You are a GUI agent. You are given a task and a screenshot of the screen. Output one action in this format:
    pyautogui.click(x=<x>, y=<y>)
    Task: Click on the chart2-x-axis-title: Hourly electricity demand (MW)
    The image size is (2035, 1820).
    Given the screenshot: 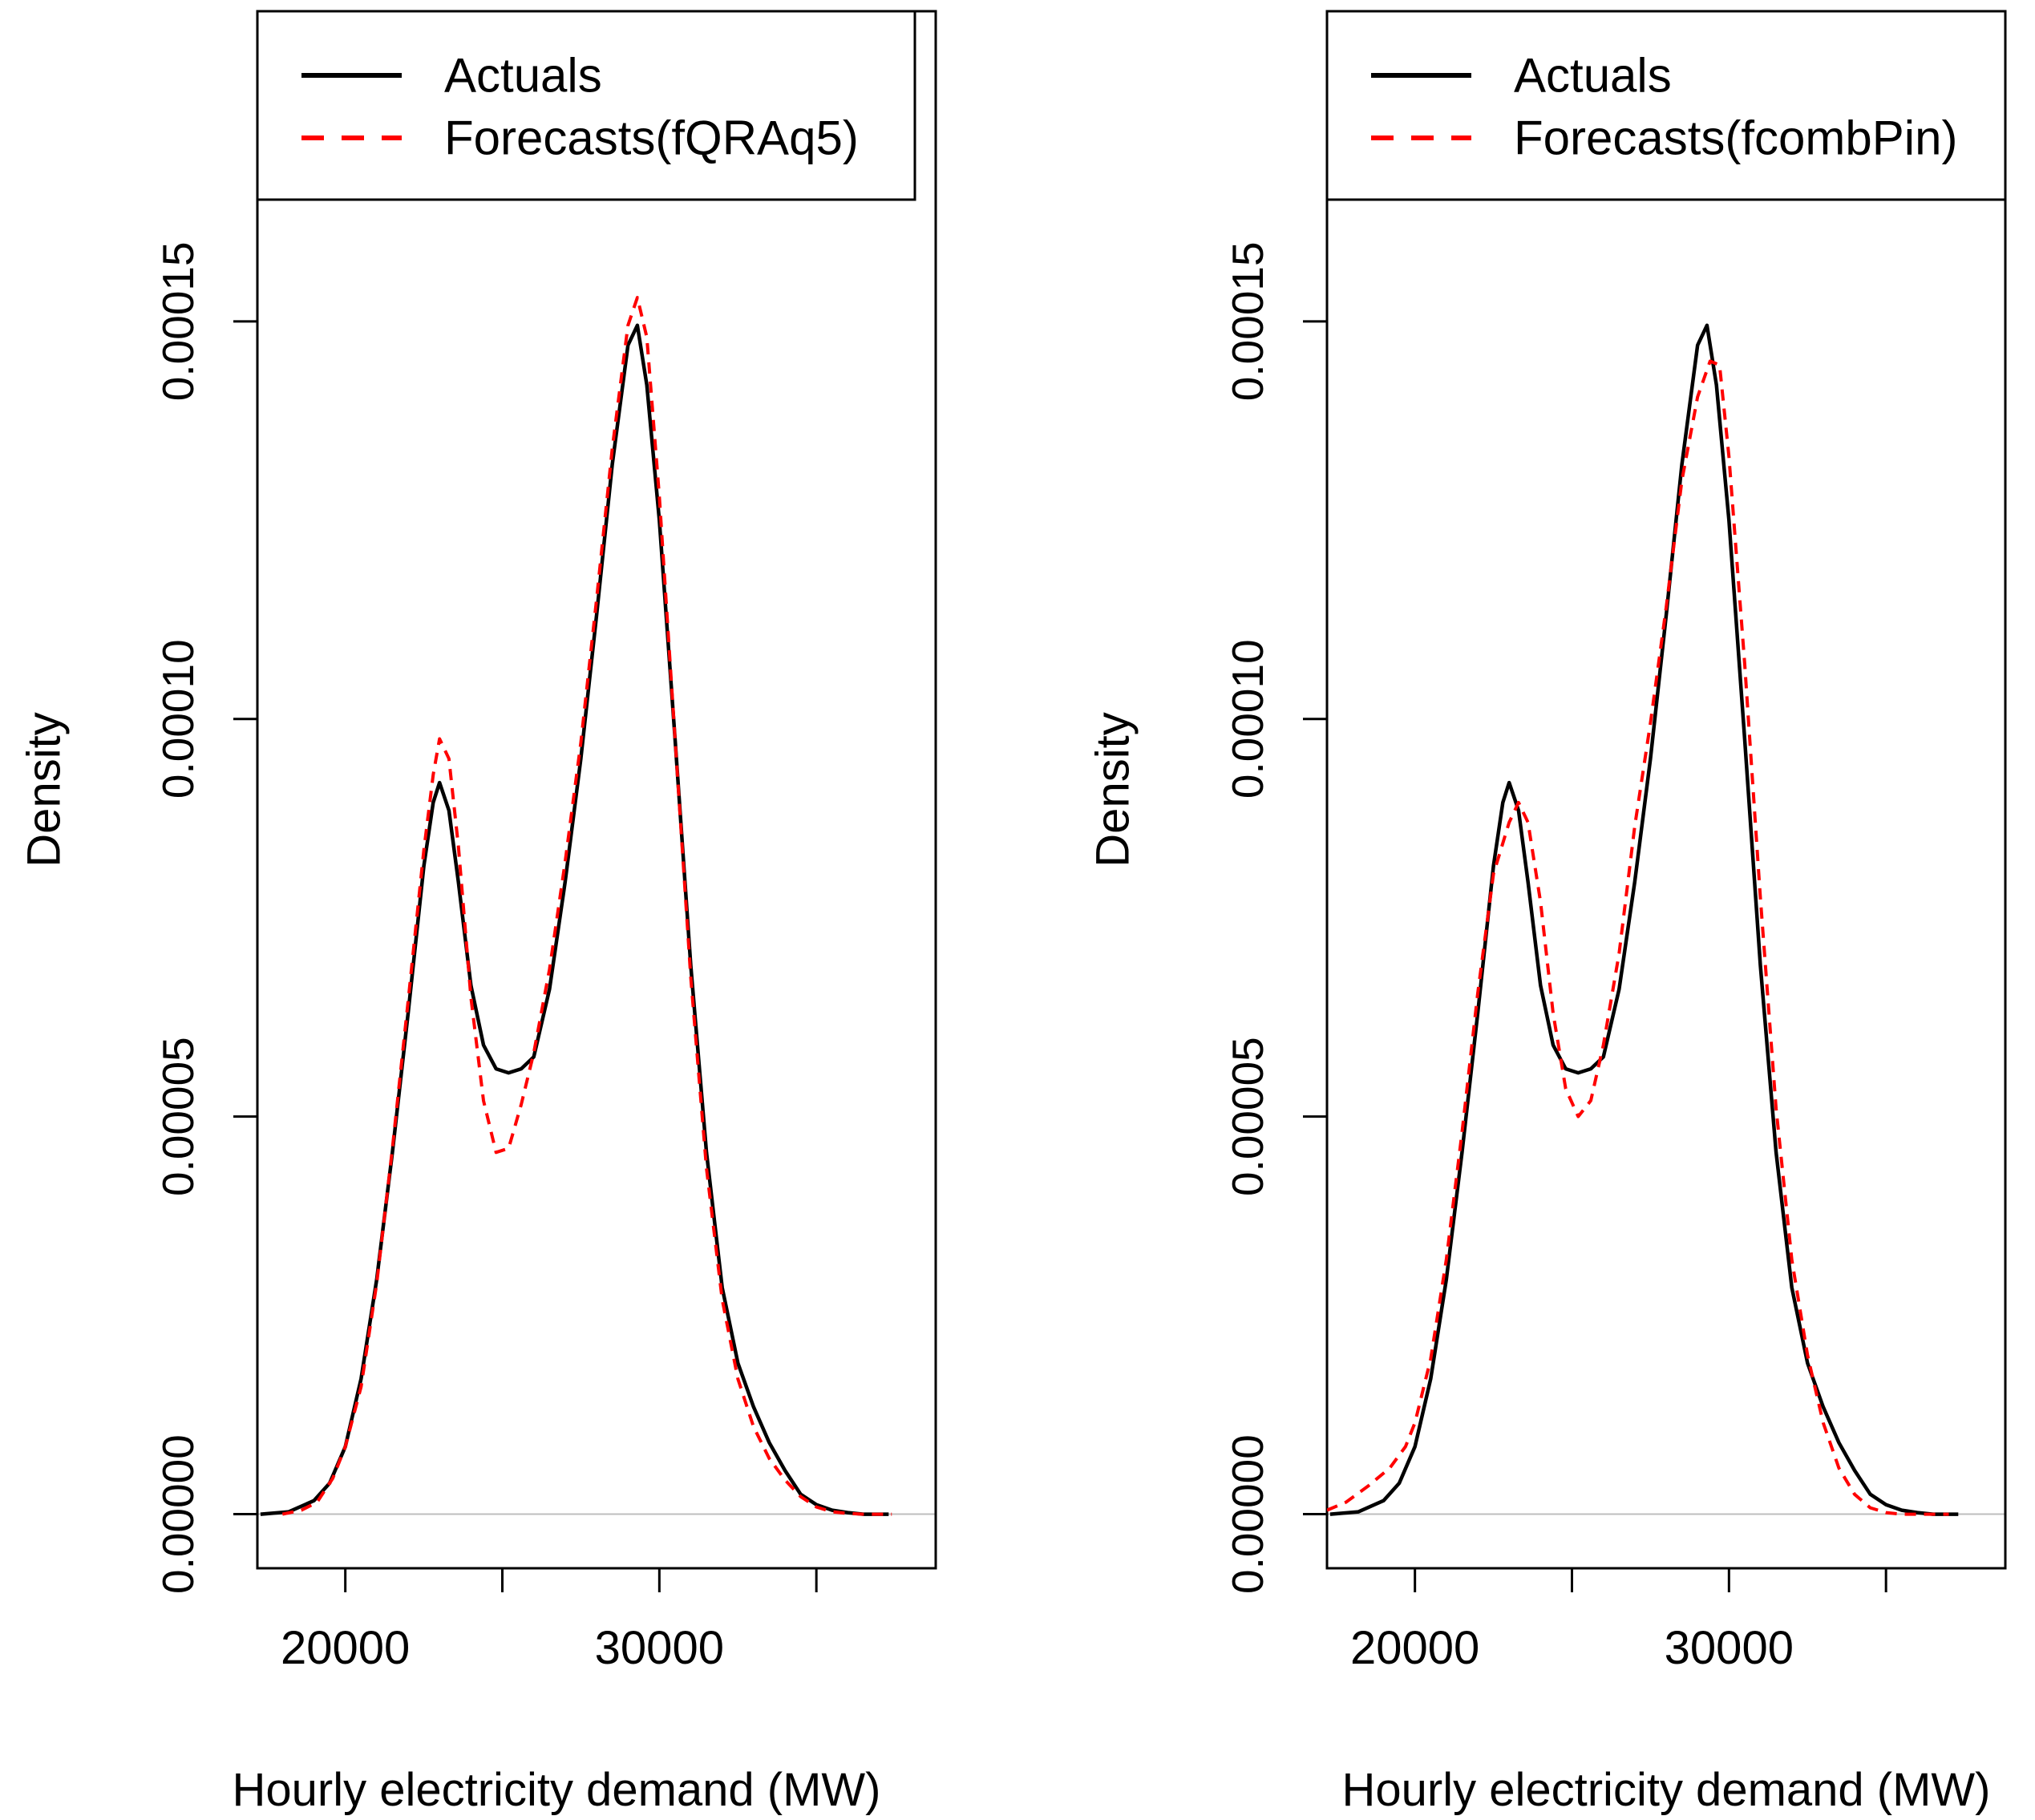 What is the action you would take?
    pyautogui.click(x=1667, y=1790)
    